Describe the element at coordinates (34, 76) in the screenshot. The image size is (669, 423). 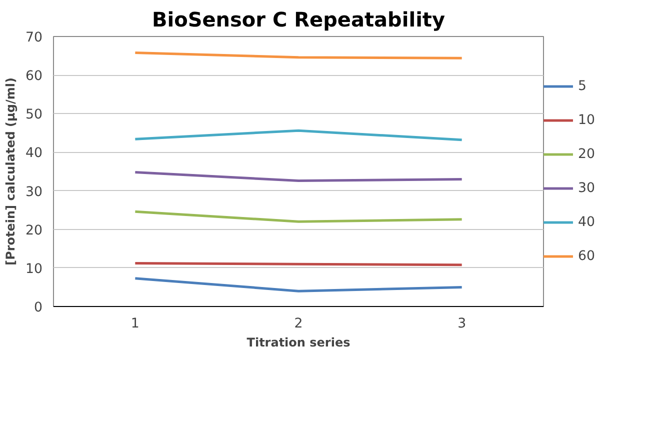
I see `y-tick-label: 60` at that location.